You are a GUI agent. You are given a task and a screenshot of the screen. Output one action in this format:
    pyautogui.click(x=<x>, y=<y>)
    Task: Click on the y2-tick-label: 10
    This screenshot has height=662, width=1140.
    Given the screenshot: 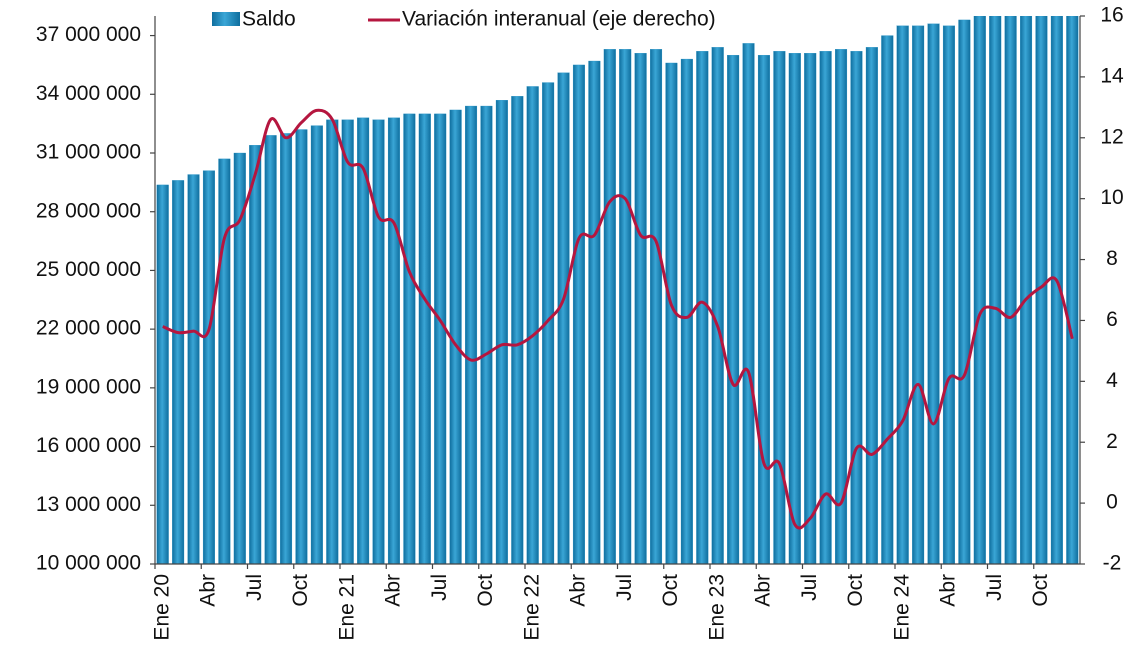 What is the action you would take?
    pyautogui.click(x=1111, y=197)
    